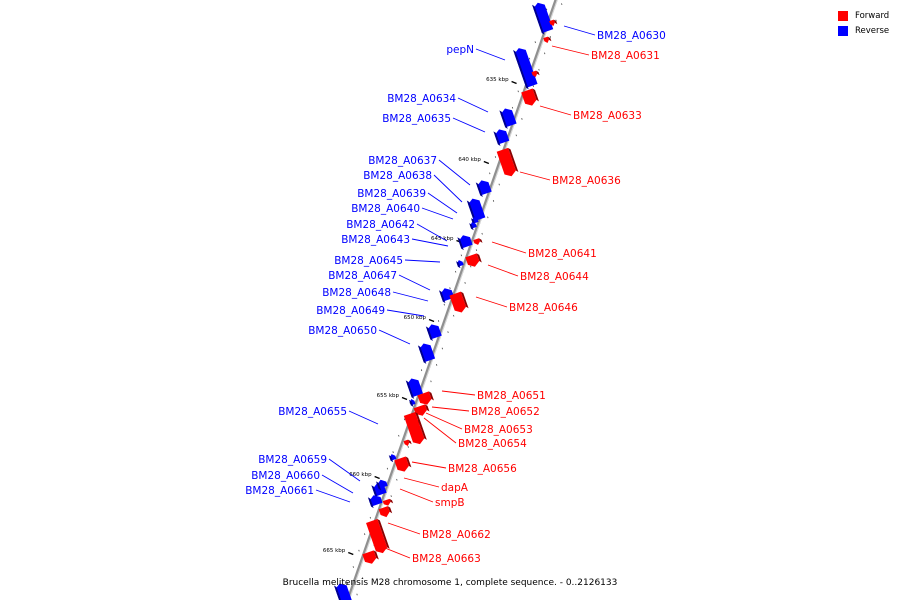 Image resolution: width=900 pixels, height=600 pixels. Describe the element at coordinates (388, 502) in the screenshot. I see `gene-dapA` at that location.